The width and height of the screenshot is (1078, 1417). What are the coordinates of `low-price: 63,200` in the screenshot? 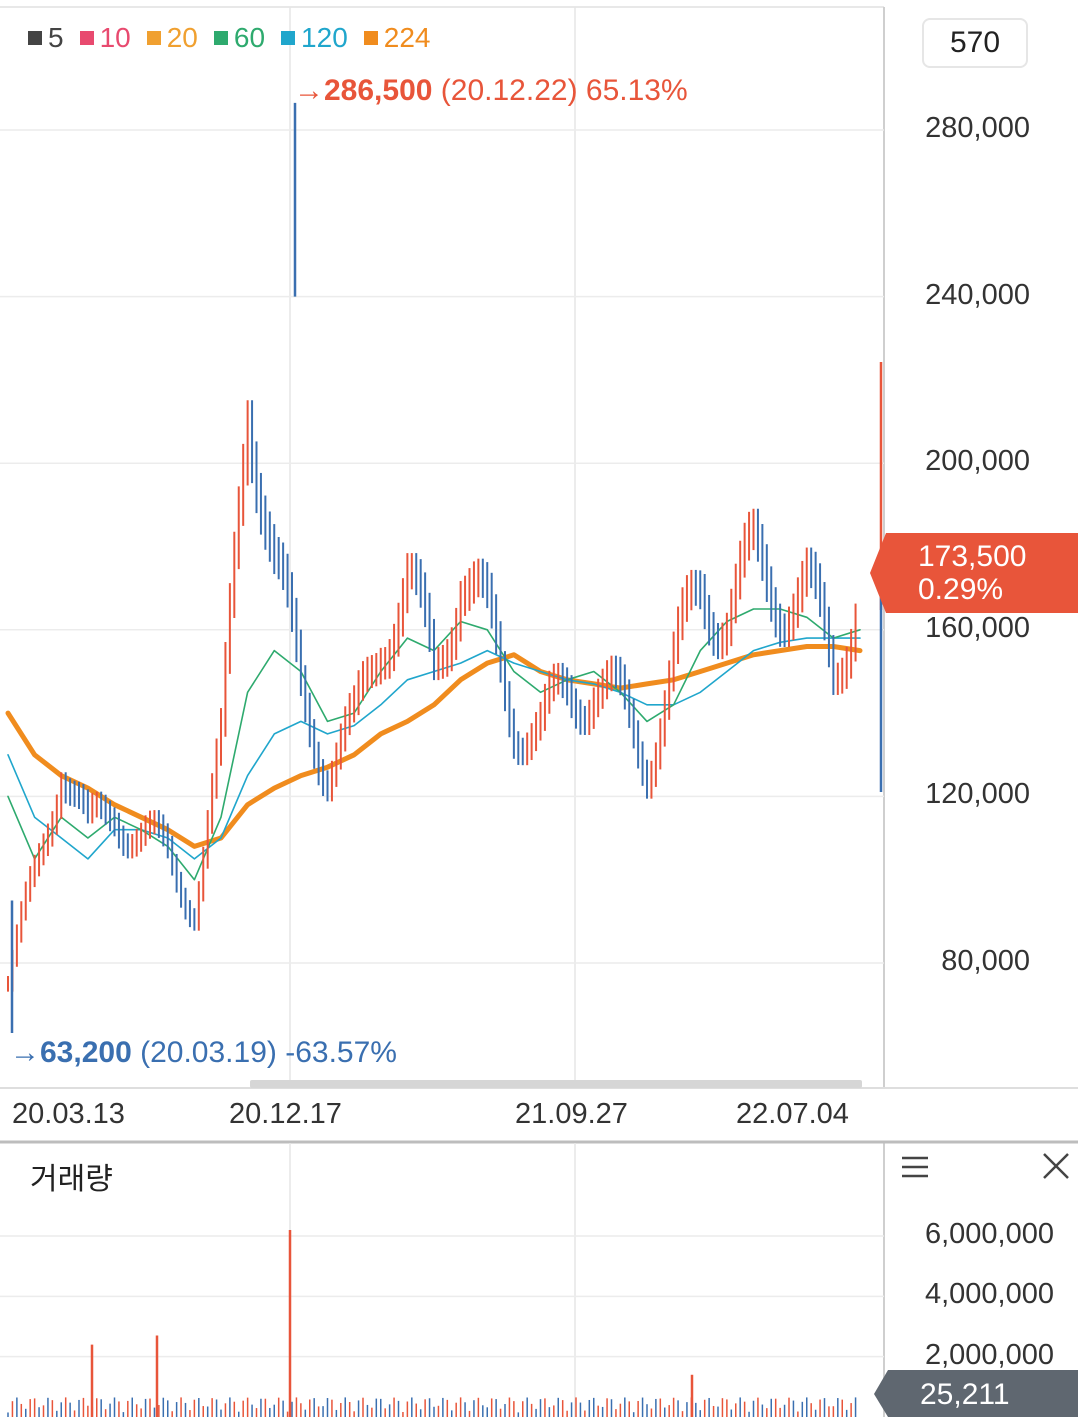 It's located at (86, 1052).